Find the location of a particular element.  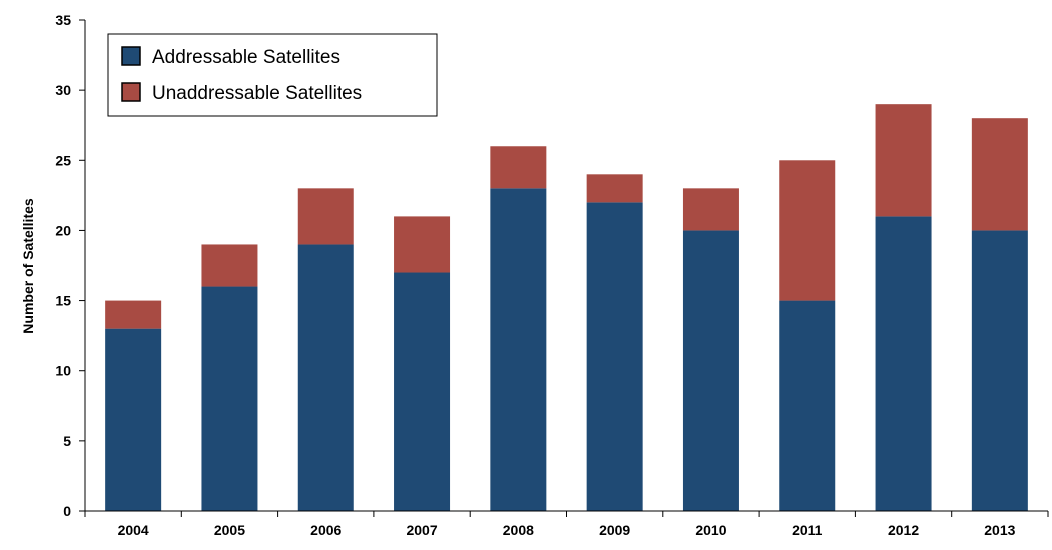

x-tick-label-2006: 2006 is located at coordinates (325, 530).